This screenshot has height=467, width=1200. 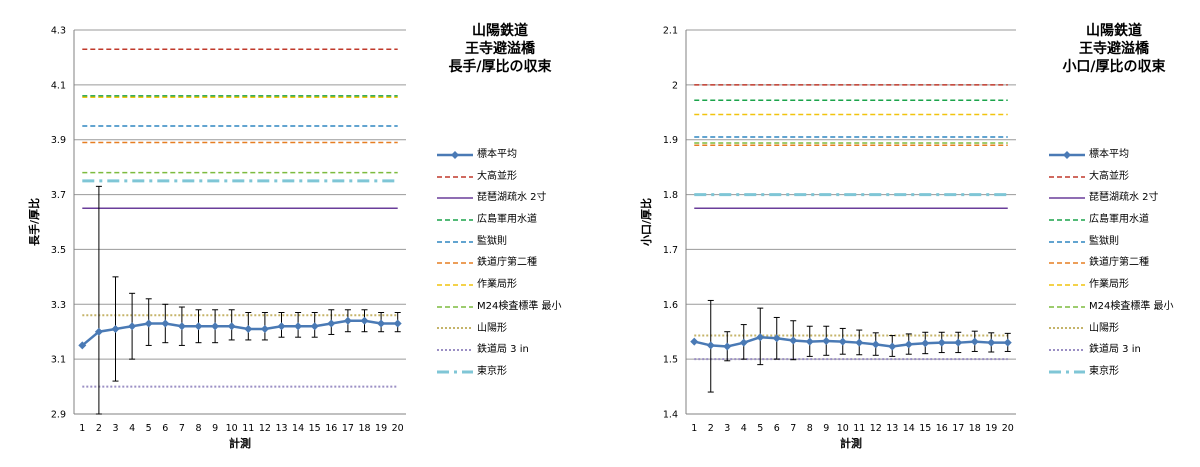 I want to click on chart-title-right: 山陽鉄道 王寺避溢橋 小口/厚比の収束, so click(x=1114, y=49).